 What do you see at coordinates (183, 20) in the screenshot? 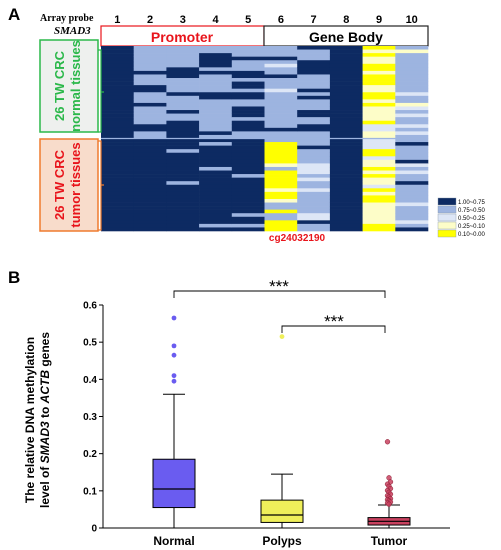
I see `column-label: 3` at bounding box center [183, 20].